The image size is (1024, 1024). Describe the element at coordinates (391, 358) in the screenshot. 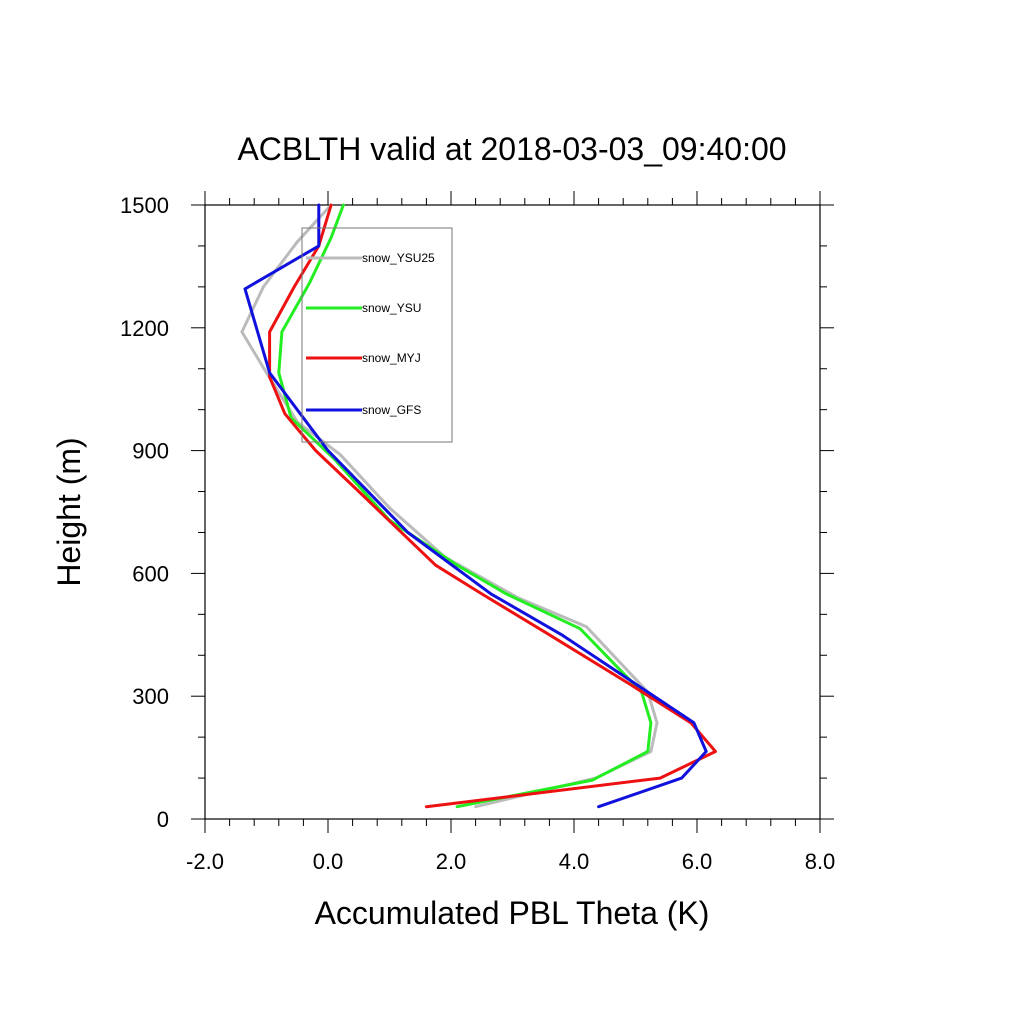

I see `legend-label: snow_MYJ` at that location.